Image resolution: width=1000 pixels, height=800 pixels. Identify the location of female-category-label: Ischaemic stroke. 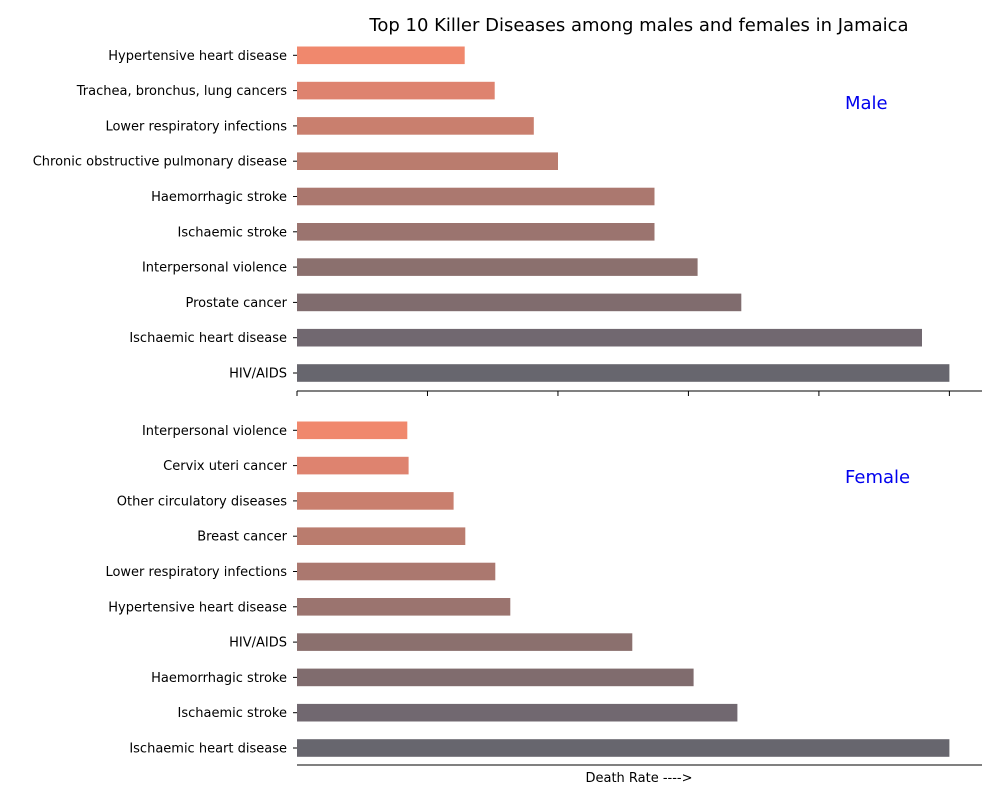
(232, 713).